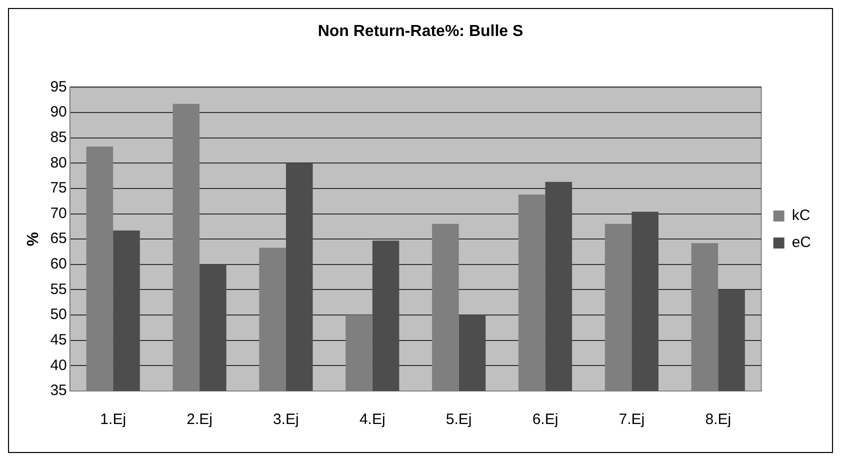  I want to click on y-tick-label: 55, so click(58, 289).